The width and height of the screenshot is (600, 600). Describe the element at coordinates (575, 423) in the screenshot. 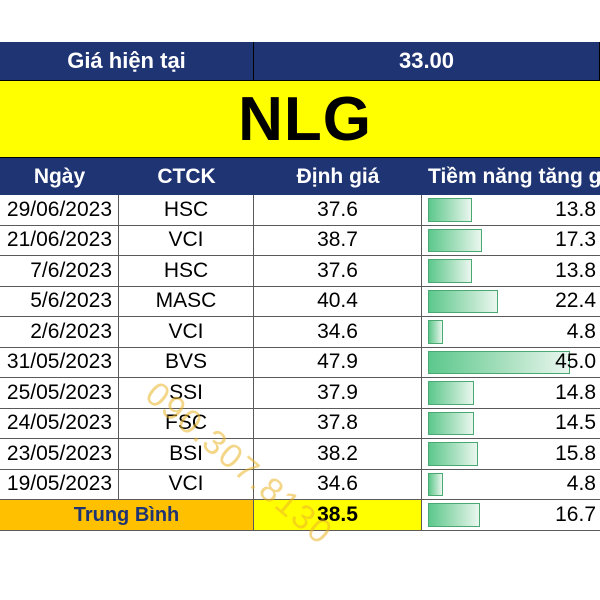

I see `potential-value: 14.5` at that location.